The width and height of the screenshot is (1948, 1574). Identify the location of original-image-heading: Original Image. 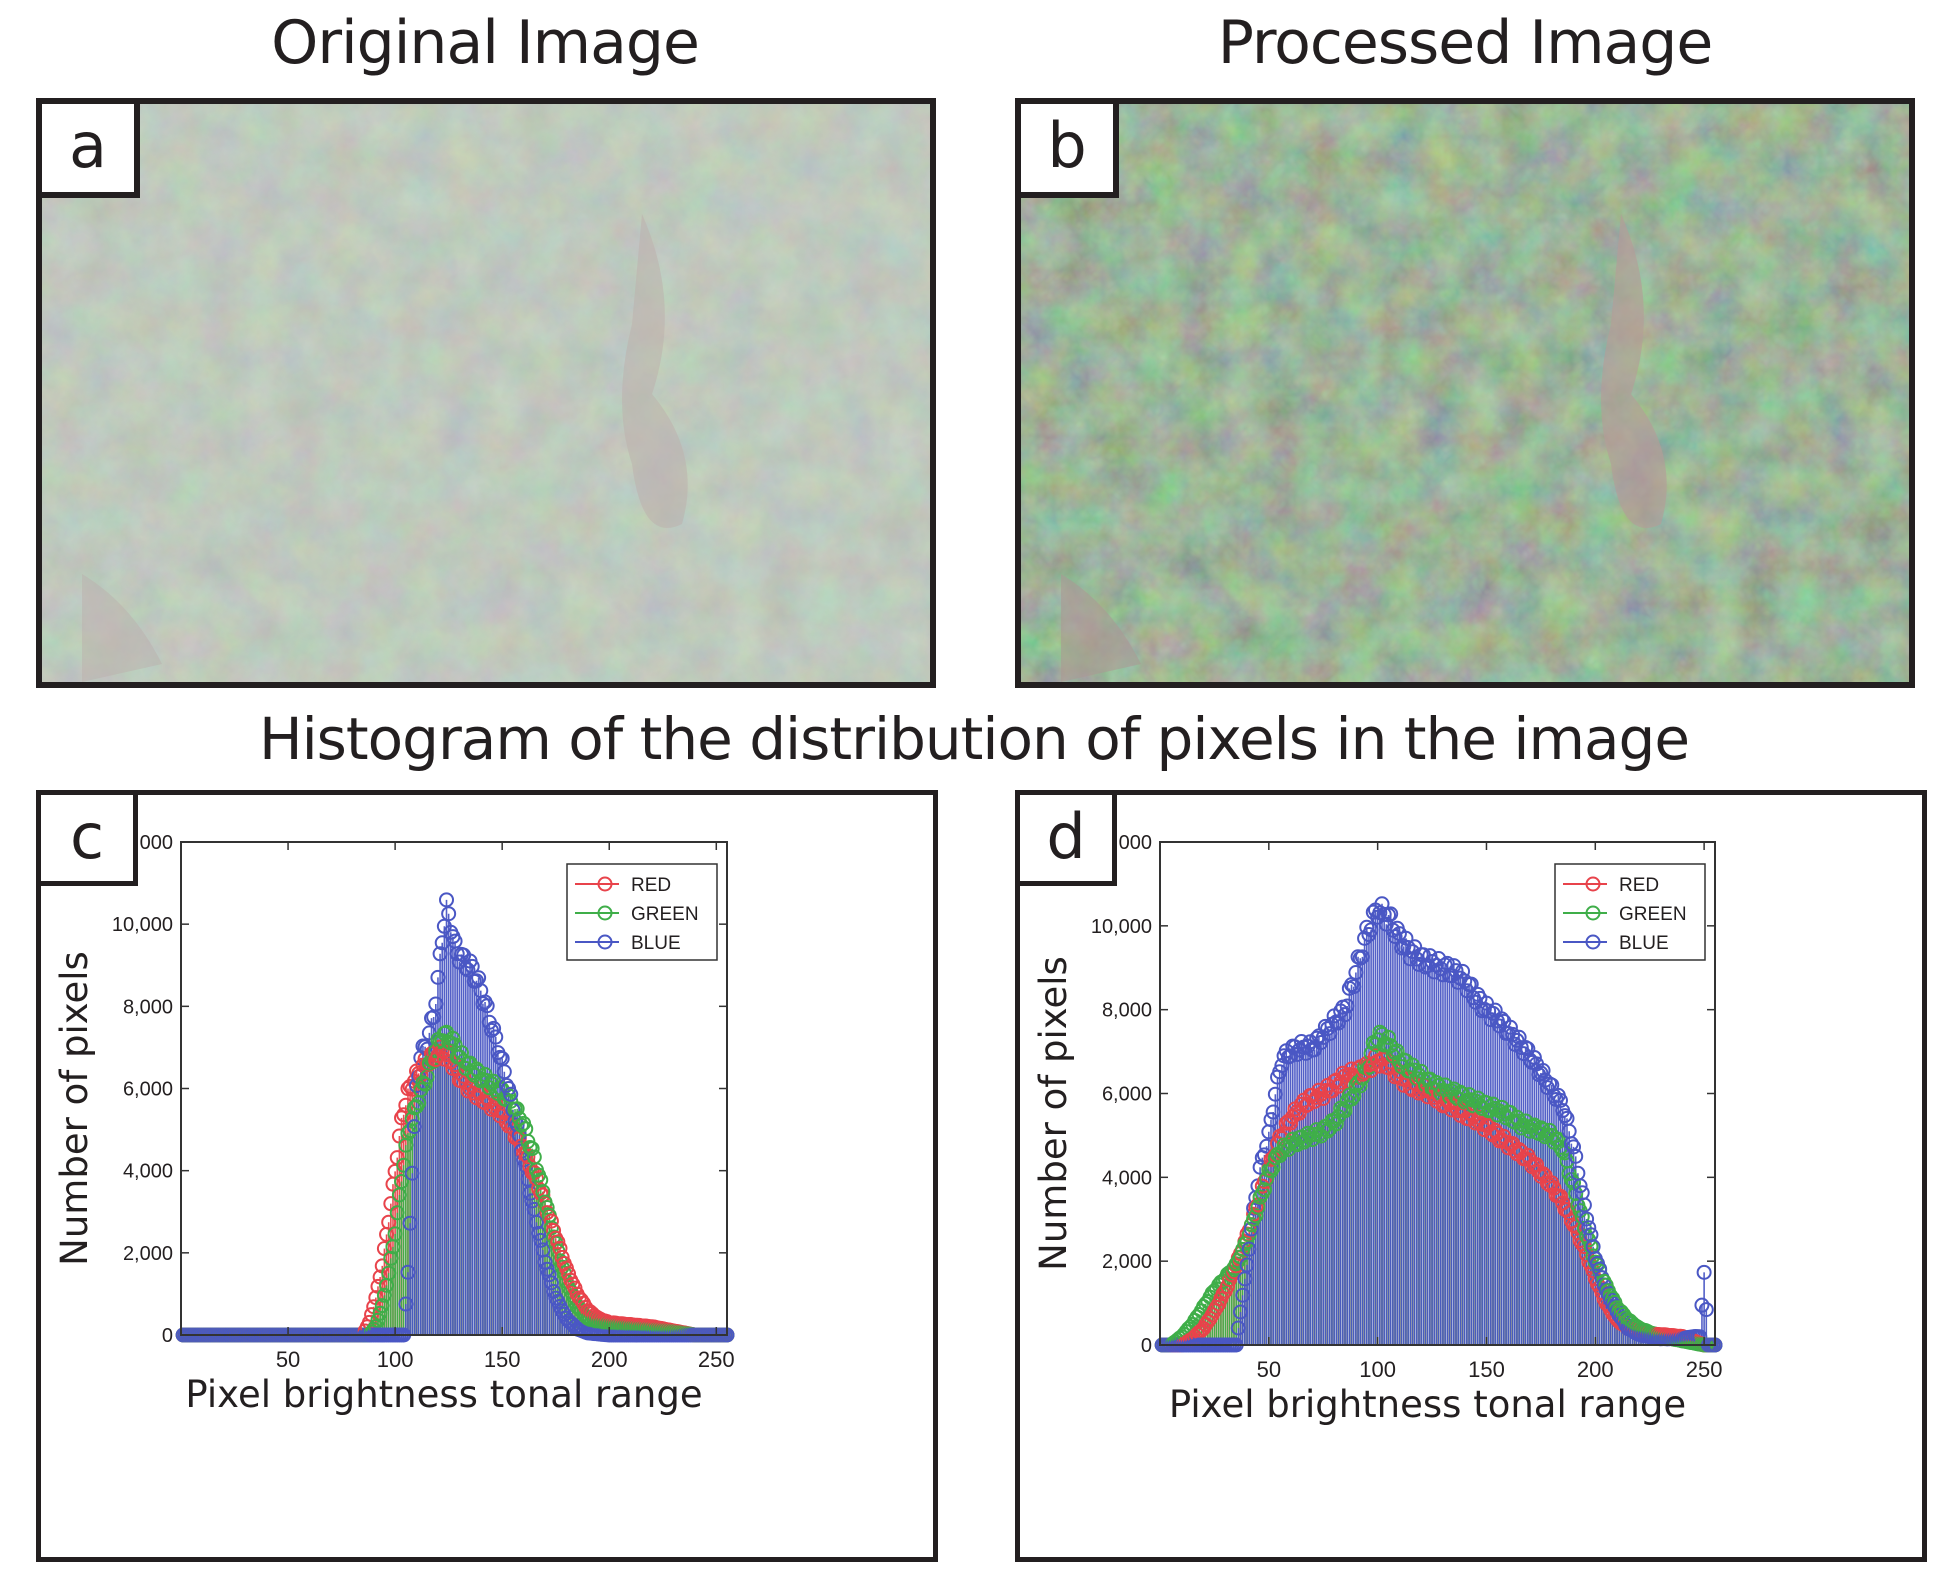
(485, 43).